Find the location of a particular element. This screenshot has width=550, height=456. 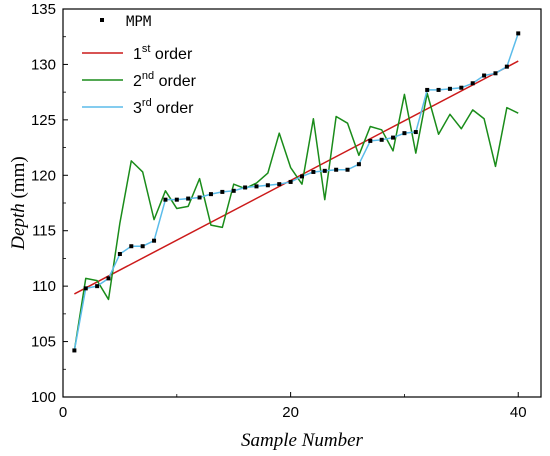

legend-mpm-label: MPM is located at coordinates (138, 22).